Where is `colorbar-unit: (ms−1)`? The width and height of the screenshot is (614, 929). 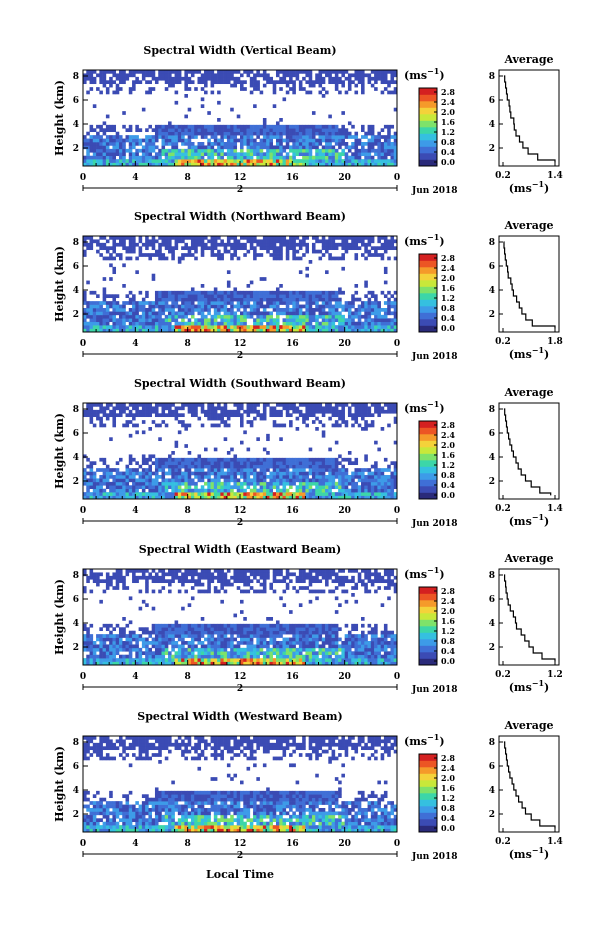
colorbar-unit: (ms−1) is located at coordinates (424, 74).